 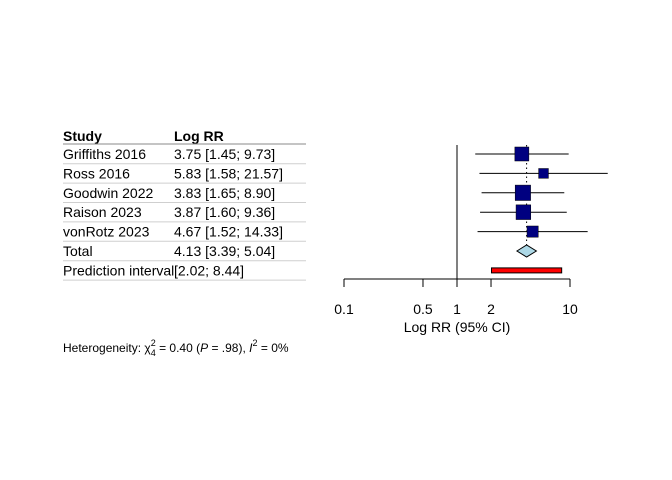 I want to click on x-axis-label: Log RR (95% CI), so click(x=457, y=327).